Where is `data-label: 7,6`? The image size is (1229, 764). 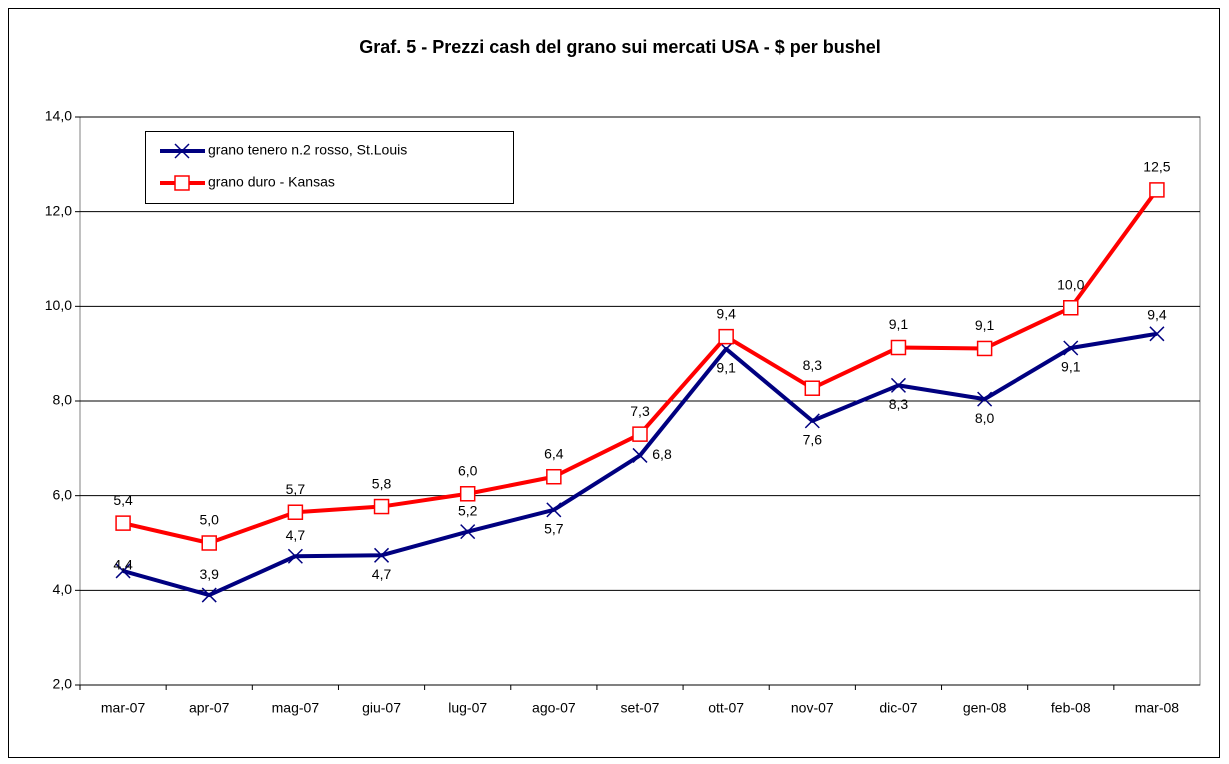
data-label: 7,6 is located at coordinates (813, 440).